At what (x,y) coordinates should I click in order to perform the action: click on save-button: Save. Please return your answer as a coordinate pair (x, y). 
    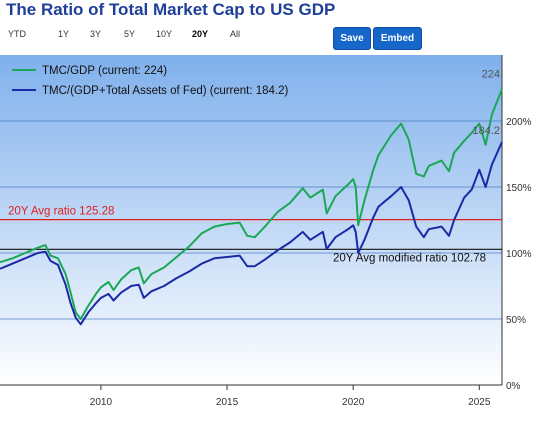
    Looking at the image, I should click on (352, 38).